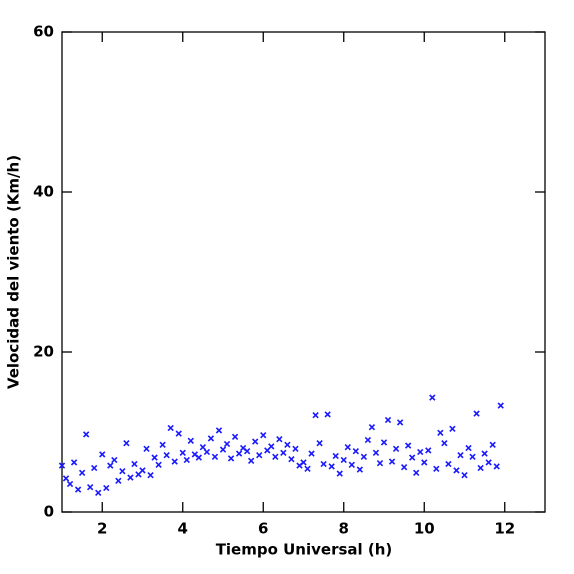 The height and width of the screenshot is (574, 574). I want to click on x-tick-label: 4, so click(183, 529).